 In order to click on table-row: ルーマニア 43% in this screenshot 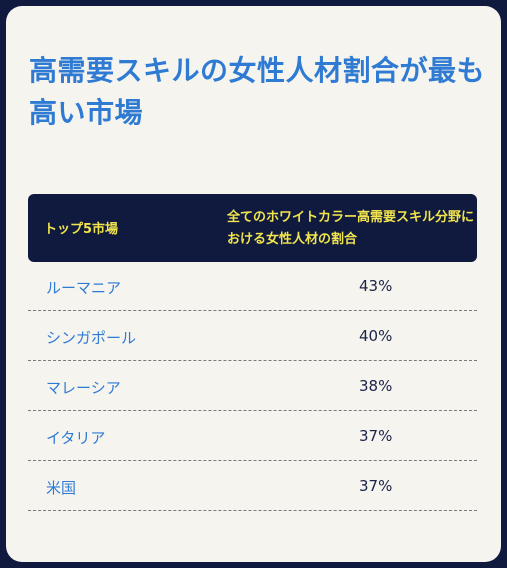, I will do `click(252, 286)`.